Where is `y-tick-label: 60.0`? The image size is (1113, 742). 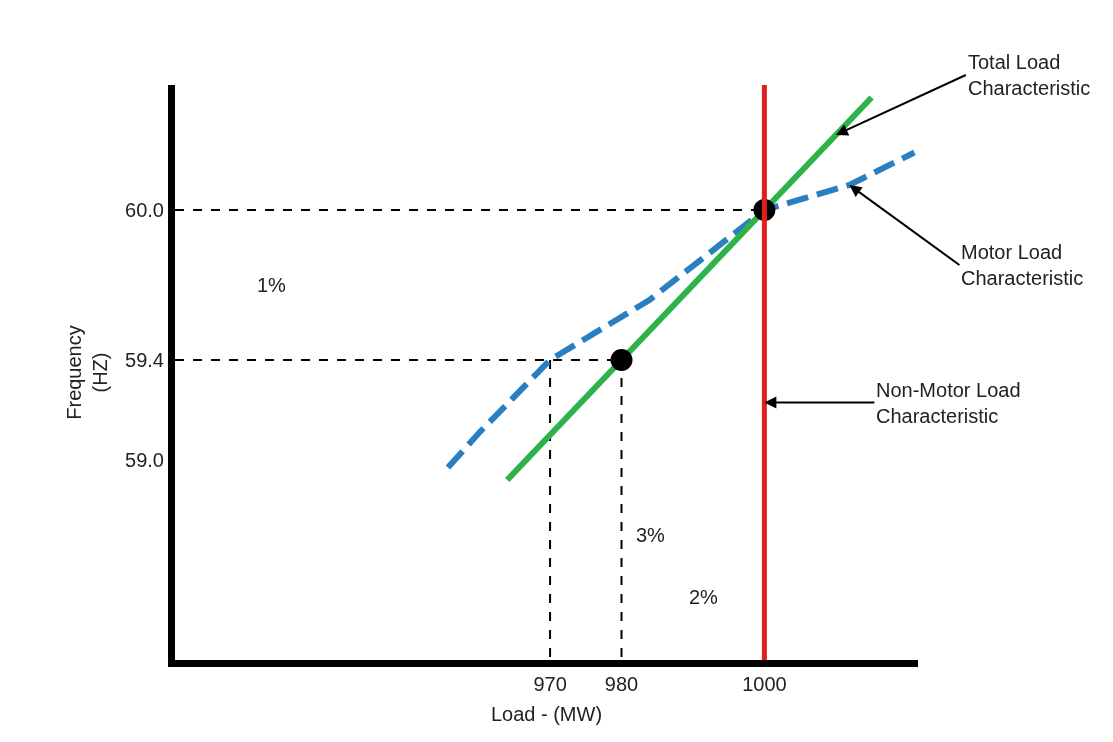
y-tick-label: 60.0 is located at coordinates (144, 210).